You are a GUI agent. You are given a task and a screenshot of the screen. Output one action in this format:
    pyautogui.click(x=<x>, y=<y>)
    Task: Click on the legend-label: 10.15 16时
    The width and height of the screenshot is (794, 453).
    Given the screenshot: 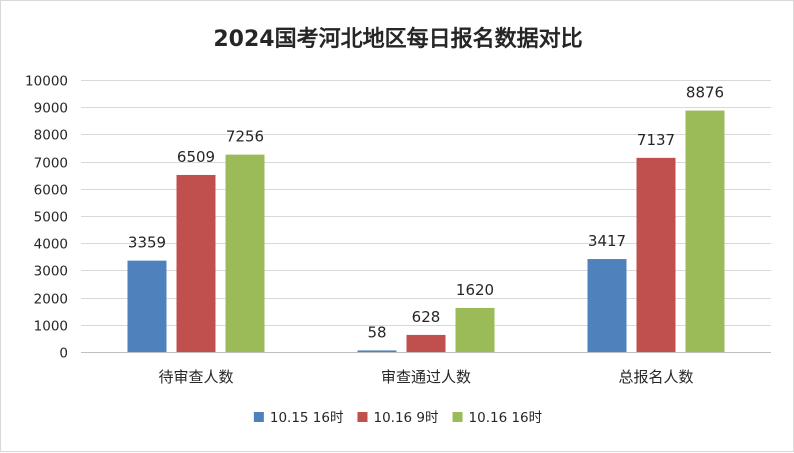 What is the action you would take?
    pyautogui.click(x=307, y=418)
    